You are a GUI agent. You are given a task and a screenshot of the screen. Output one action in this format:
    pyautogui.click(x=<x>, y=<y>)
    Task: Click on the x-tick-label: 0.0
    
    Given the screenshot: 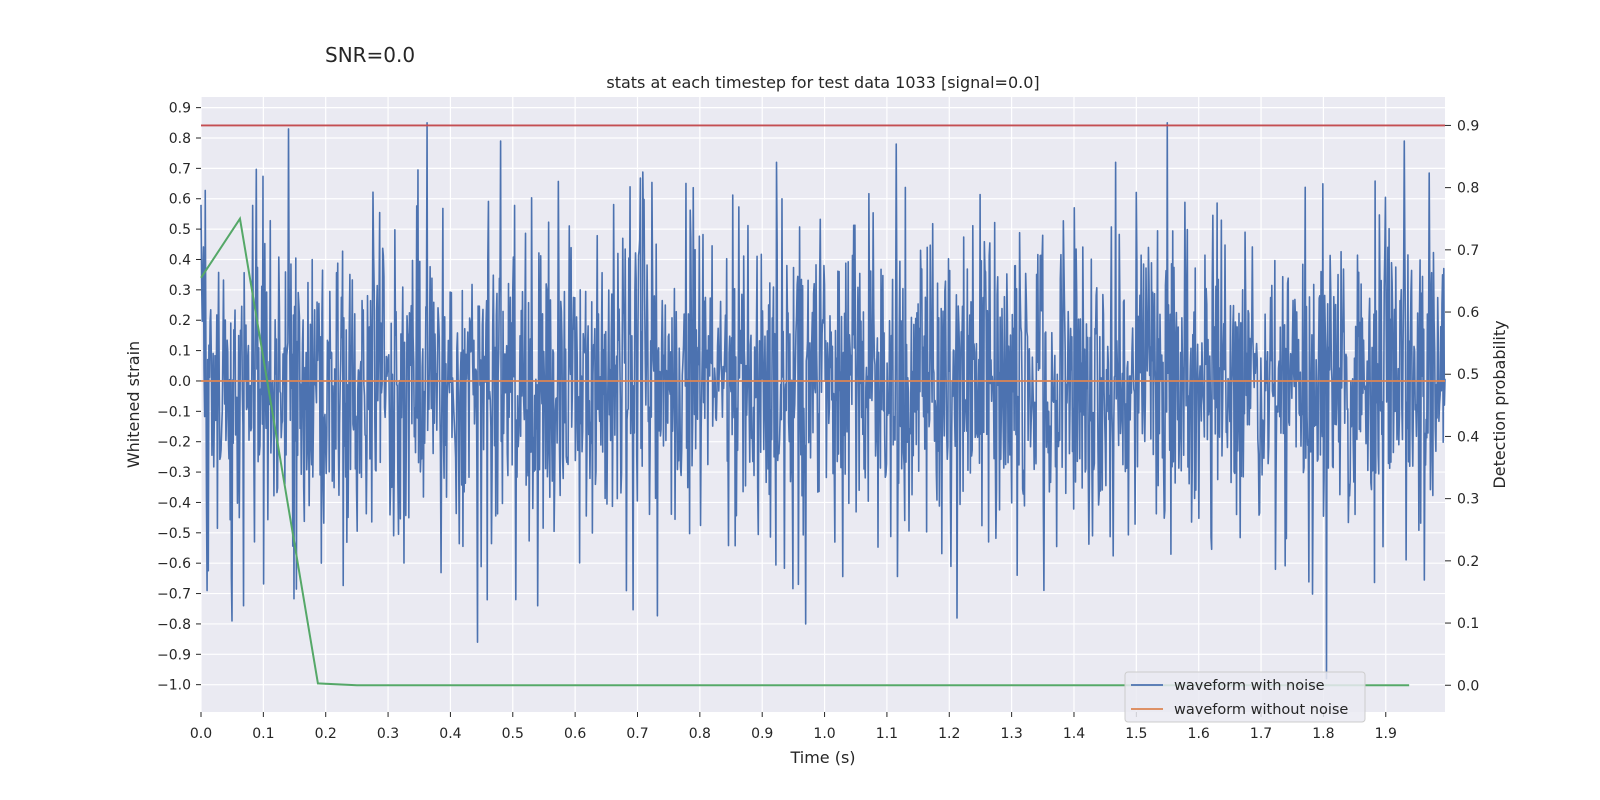 What is the action you would take?
    pyautogui.click(x=201, y=734)
    